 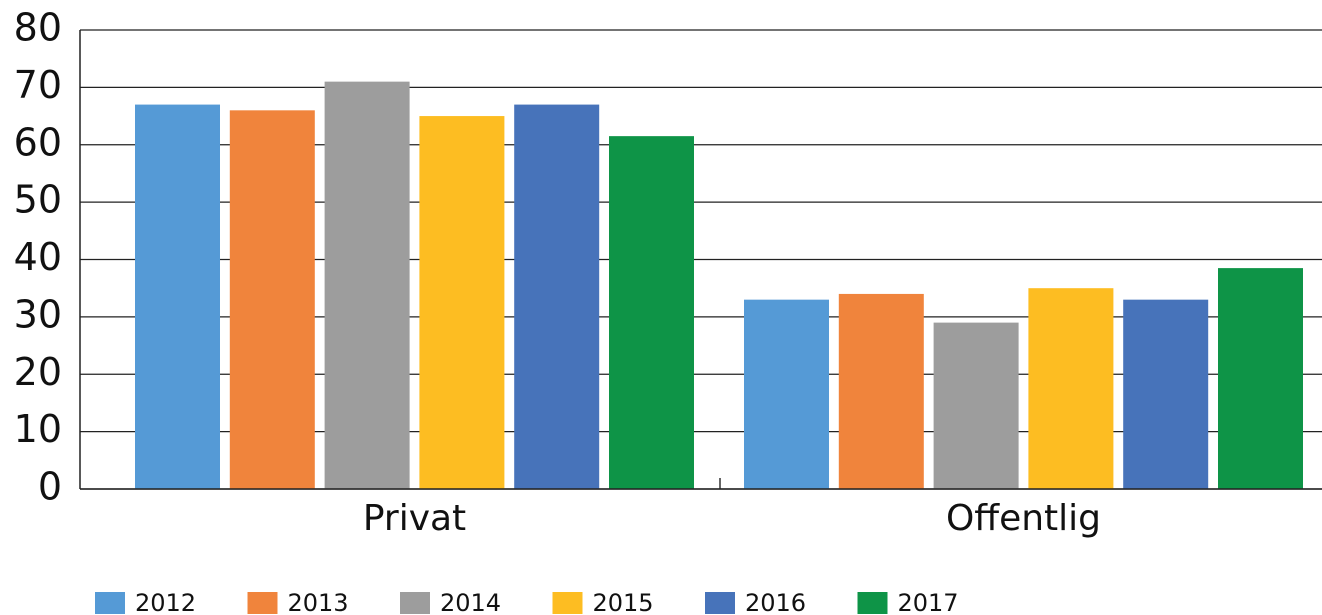 I want to click on y-tick-label: 60, so click(x=38, y=142).